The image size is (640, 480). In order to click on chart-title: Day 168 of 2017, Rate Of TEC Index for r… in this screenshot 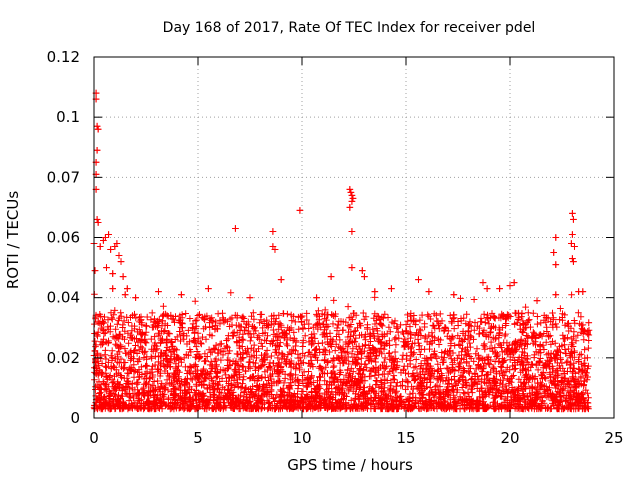, I will do `click(349, 28)`.